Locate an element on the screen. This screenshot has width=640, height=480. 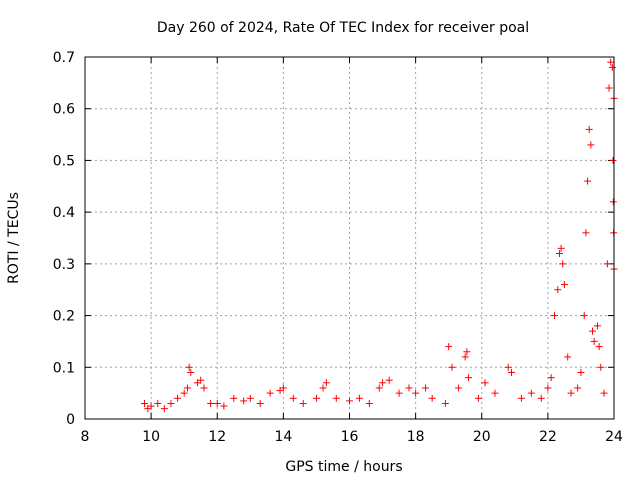
y-tick-label: 0.4 is located at coordinates (64, 213).